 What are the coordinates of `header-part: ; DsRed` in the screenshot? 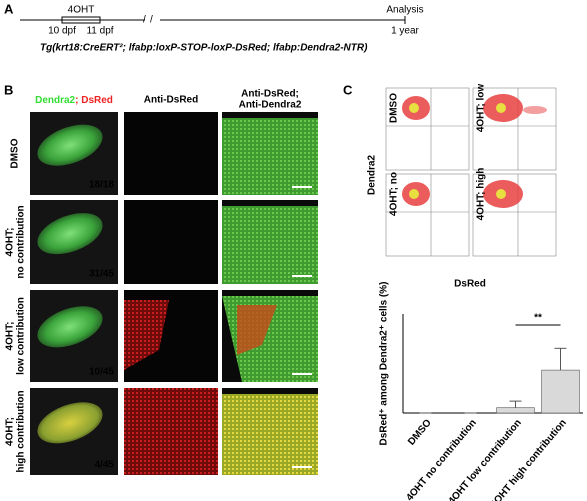 It's located at (94, 100).